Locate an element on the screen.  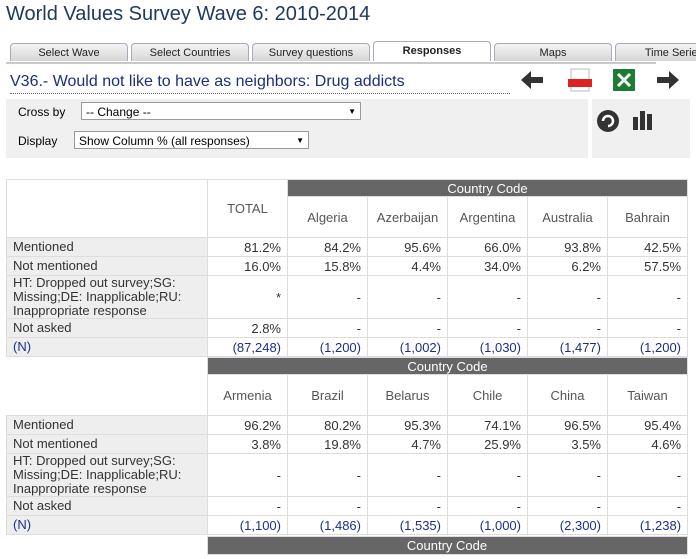
cell: 84.2% is located at coordinates (327, 247).